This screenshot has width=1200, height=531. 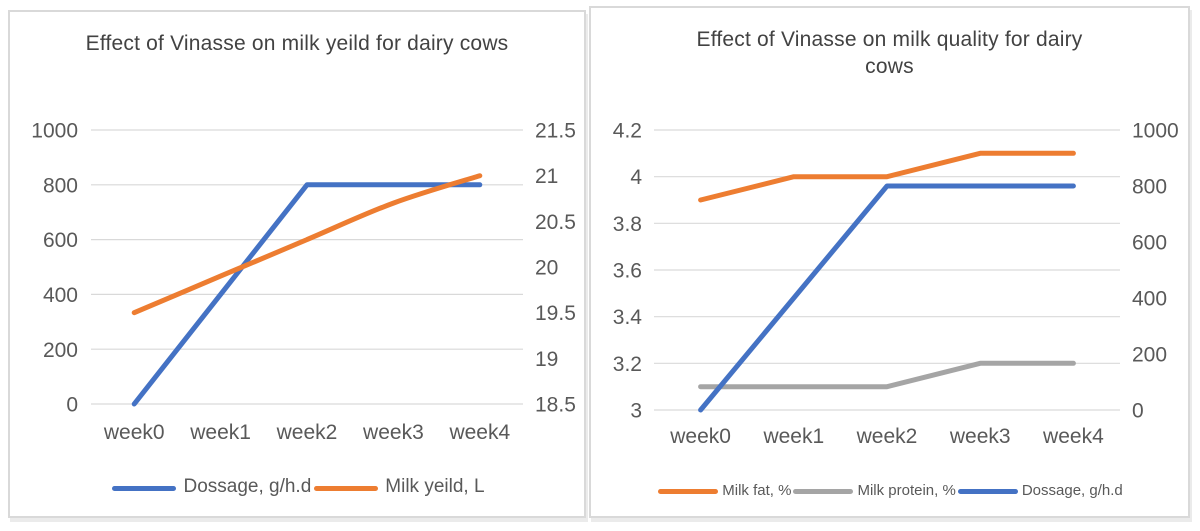 What do you see at coordinates (72, 405) in the screenshot?
I see `y-axis-tick-label: 0` at bounding box center [72, 405].